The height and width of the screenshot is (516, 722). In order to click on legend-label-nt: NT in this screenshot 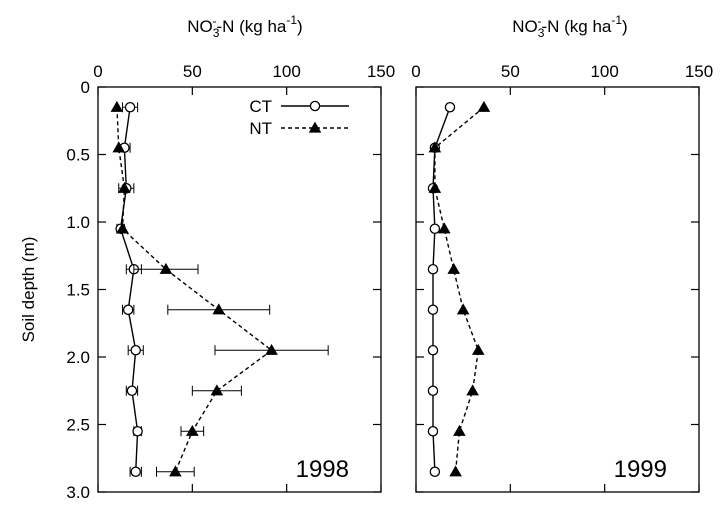, I will do `click(260, 128)`.